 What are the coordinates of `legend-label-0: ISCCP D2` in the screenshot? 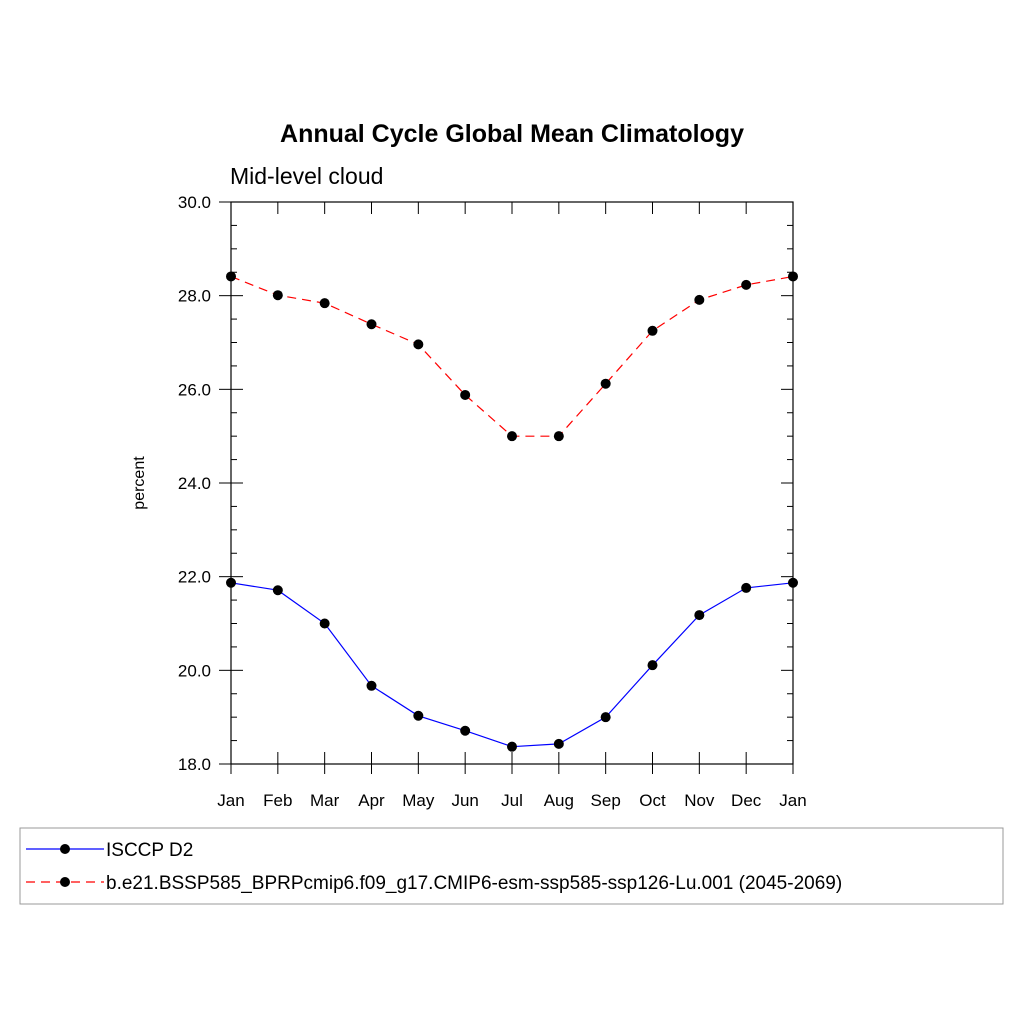 It's located at (149, 850).